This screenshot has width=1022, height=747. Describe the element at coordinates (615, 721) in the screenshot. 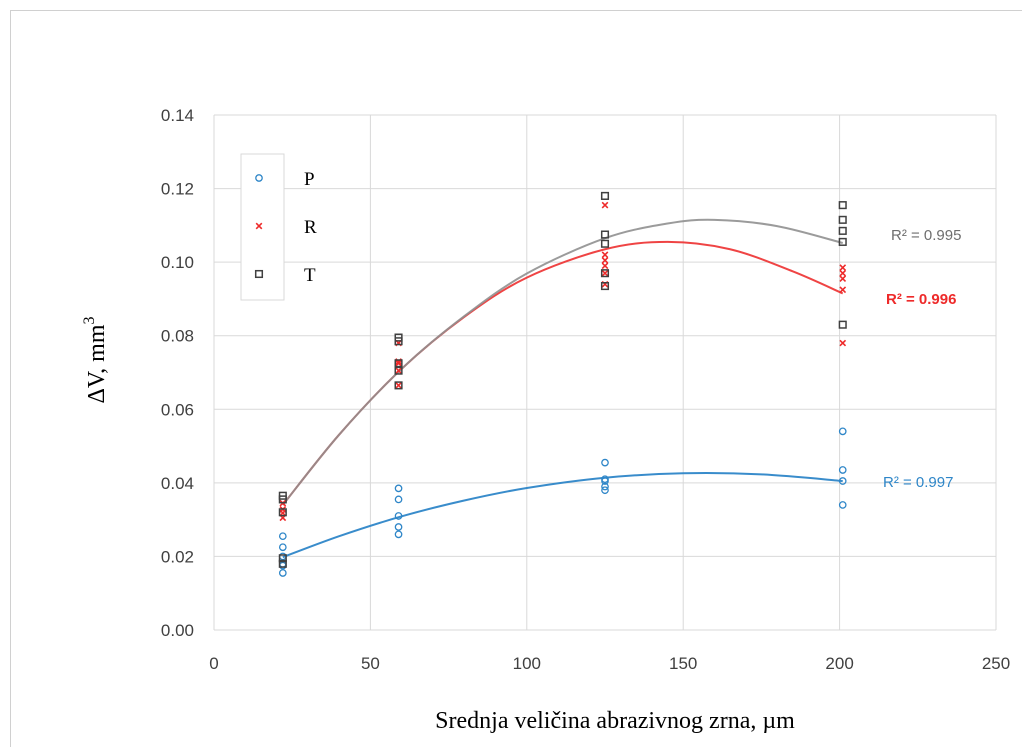

I see `x-axis-title: Srednja veličina abrazivnog zrna, µm` at that location.